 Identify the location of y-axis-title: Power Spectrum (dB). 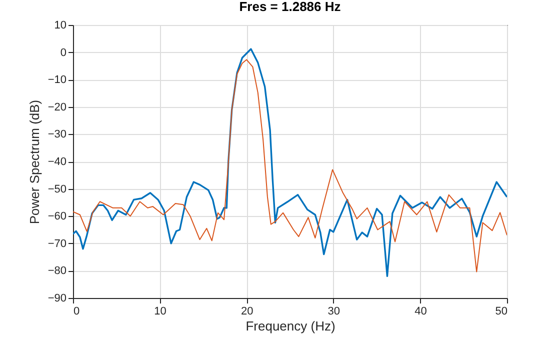
(34, 162).